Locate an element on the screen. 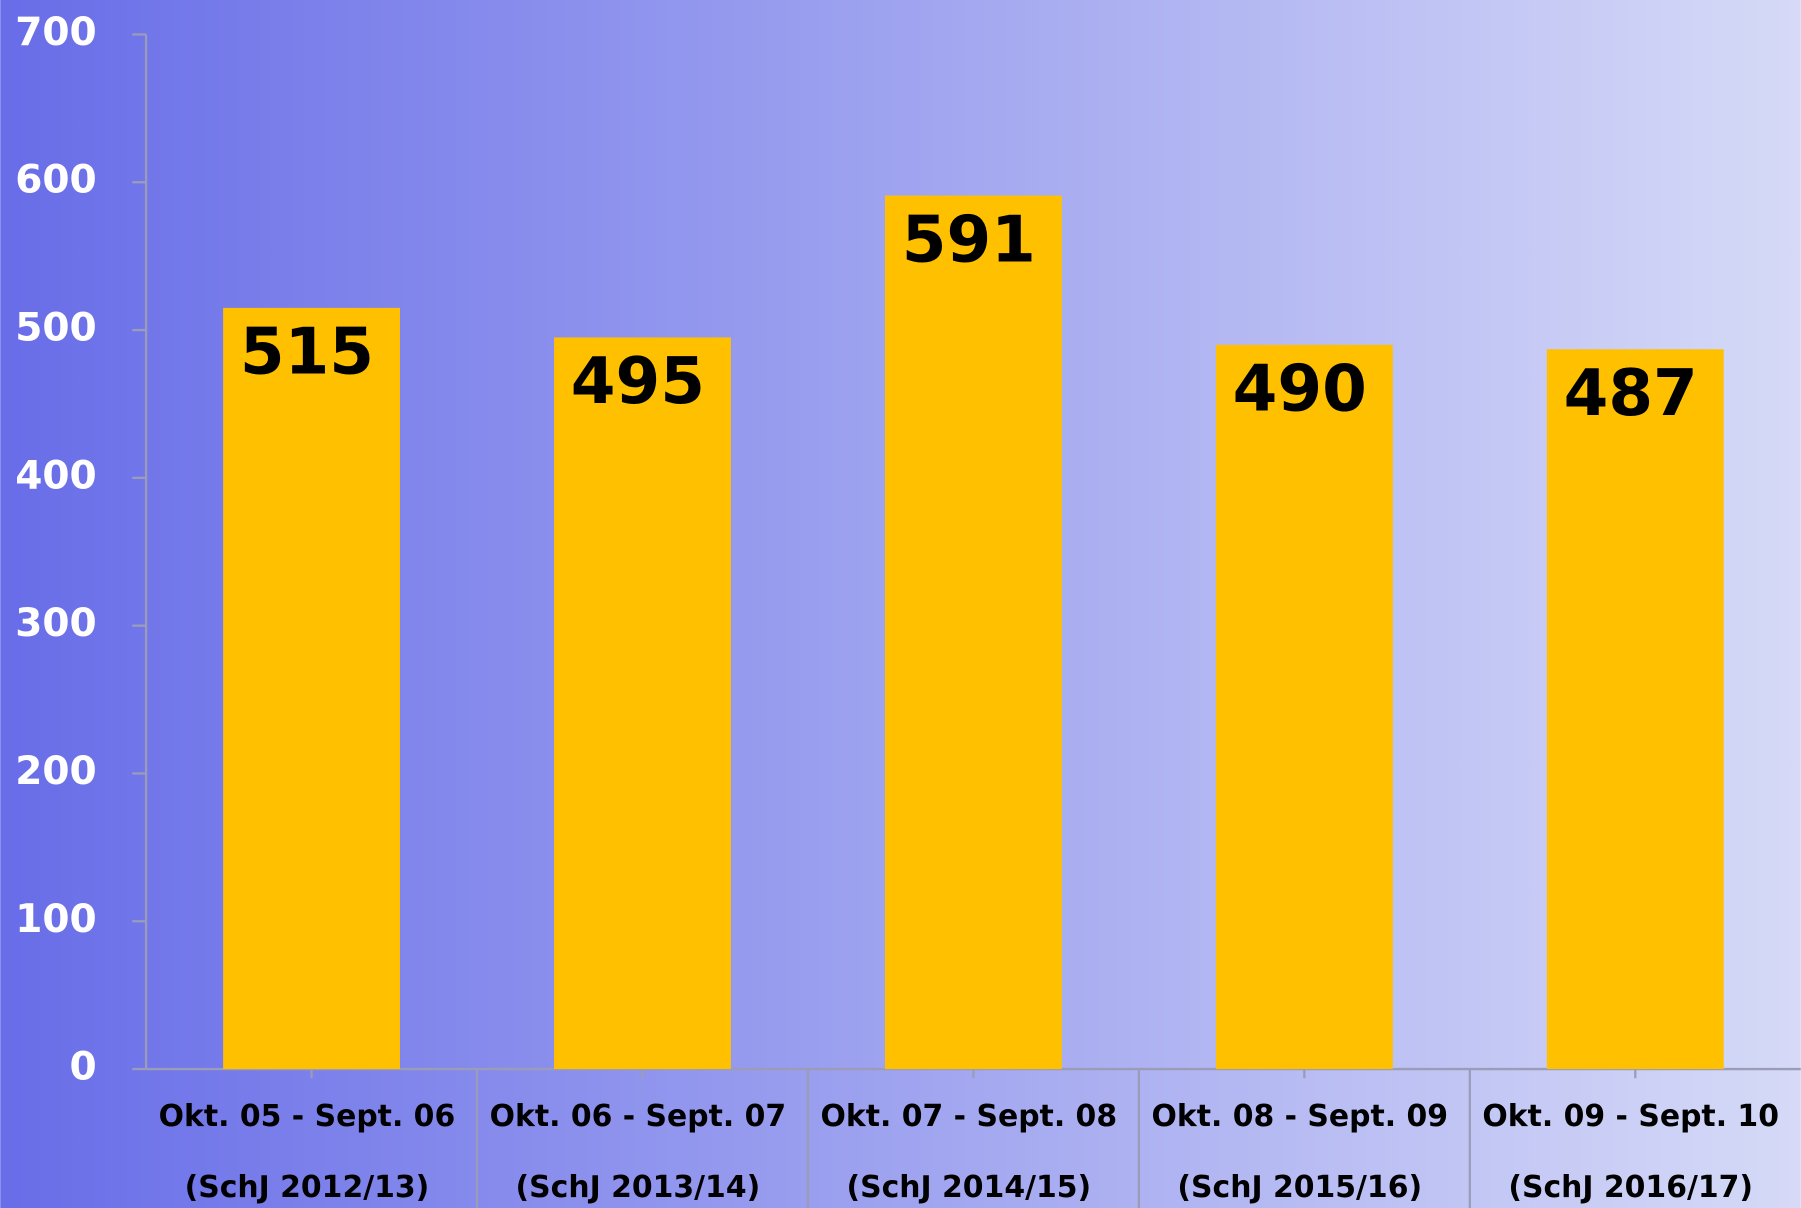  data-label: 591 is located at coordinates (969, 239).